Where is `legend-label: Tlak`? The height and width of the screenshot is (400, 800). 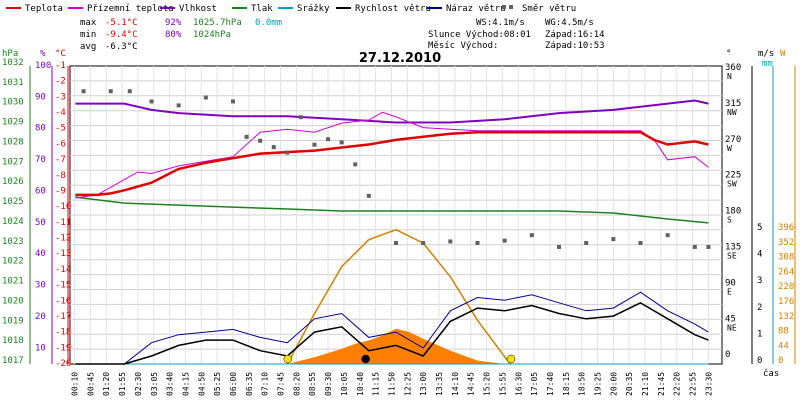
legend-label: Tlak is located at coordinates (262, 9).